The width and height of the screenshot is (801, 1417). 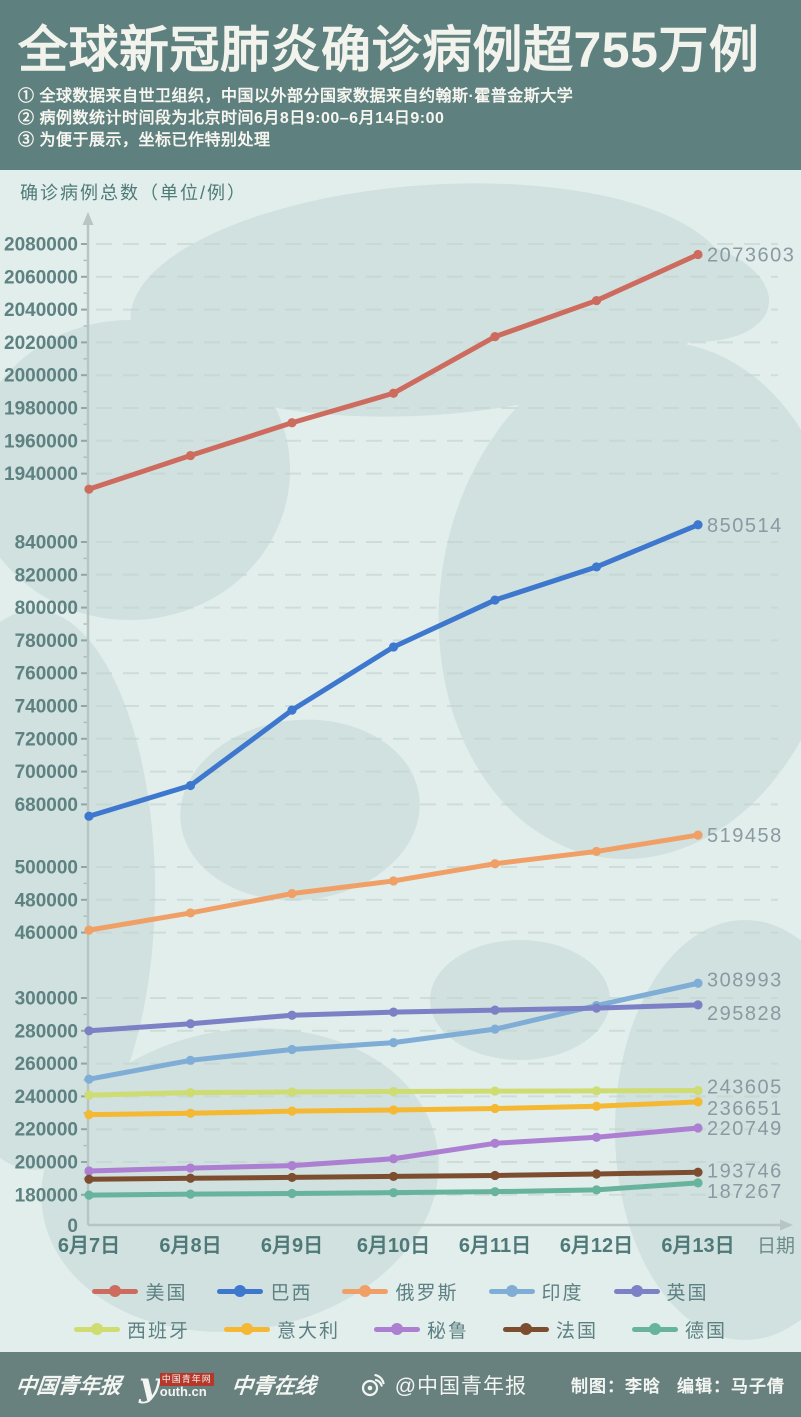 What do you see at coordinates (292, 1246) in the screenshot?
I see `x-tick-label: 6月9日` at bounding box center [292, 1246].